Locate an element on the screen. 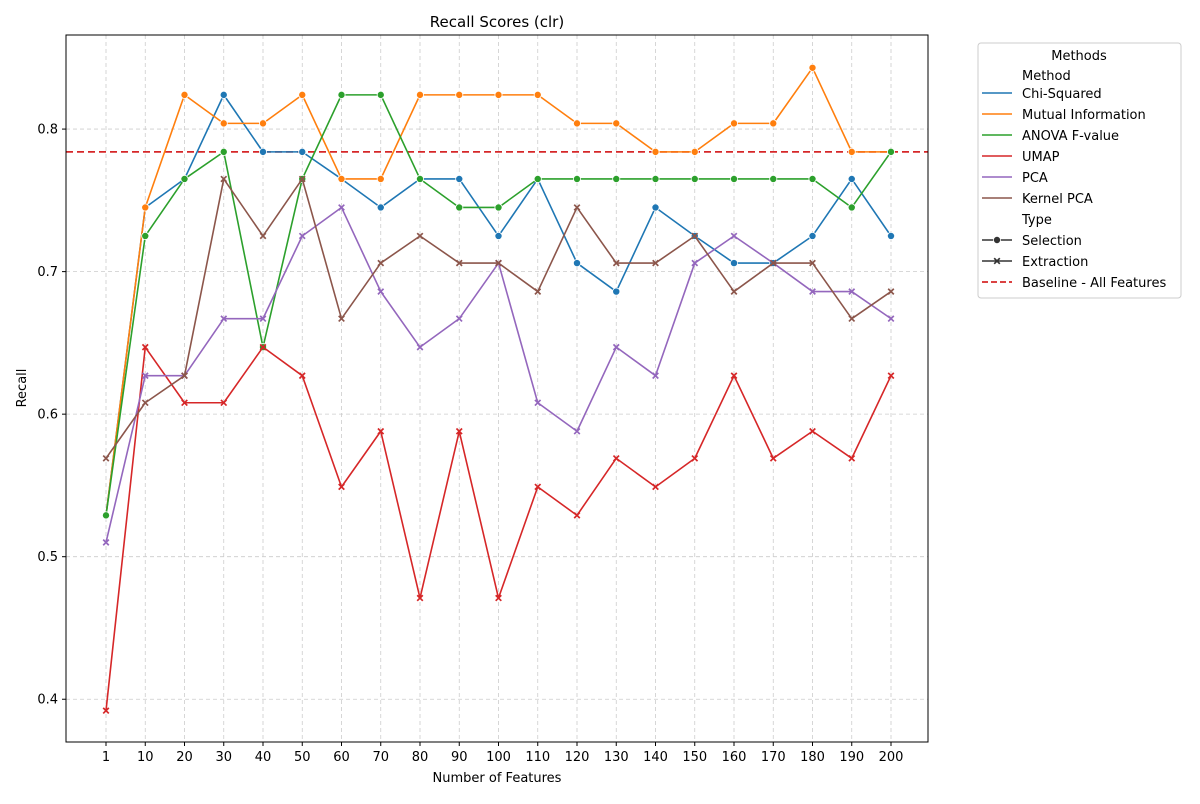 The image size is (1200, 804). x-tick-label: 90 is located at coordinates (459, 757).